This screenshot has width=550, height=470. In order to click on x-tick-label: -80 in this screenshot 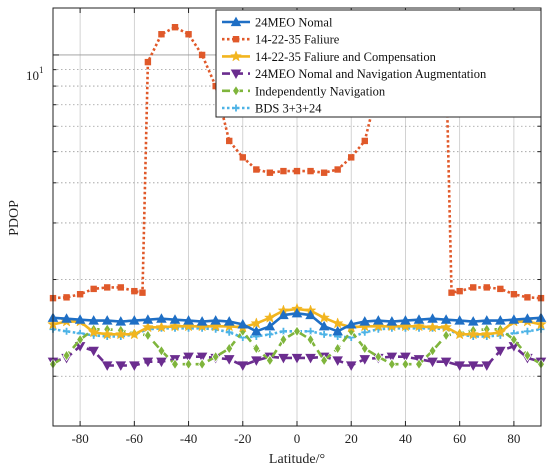, I will do `click(79, 438)`.